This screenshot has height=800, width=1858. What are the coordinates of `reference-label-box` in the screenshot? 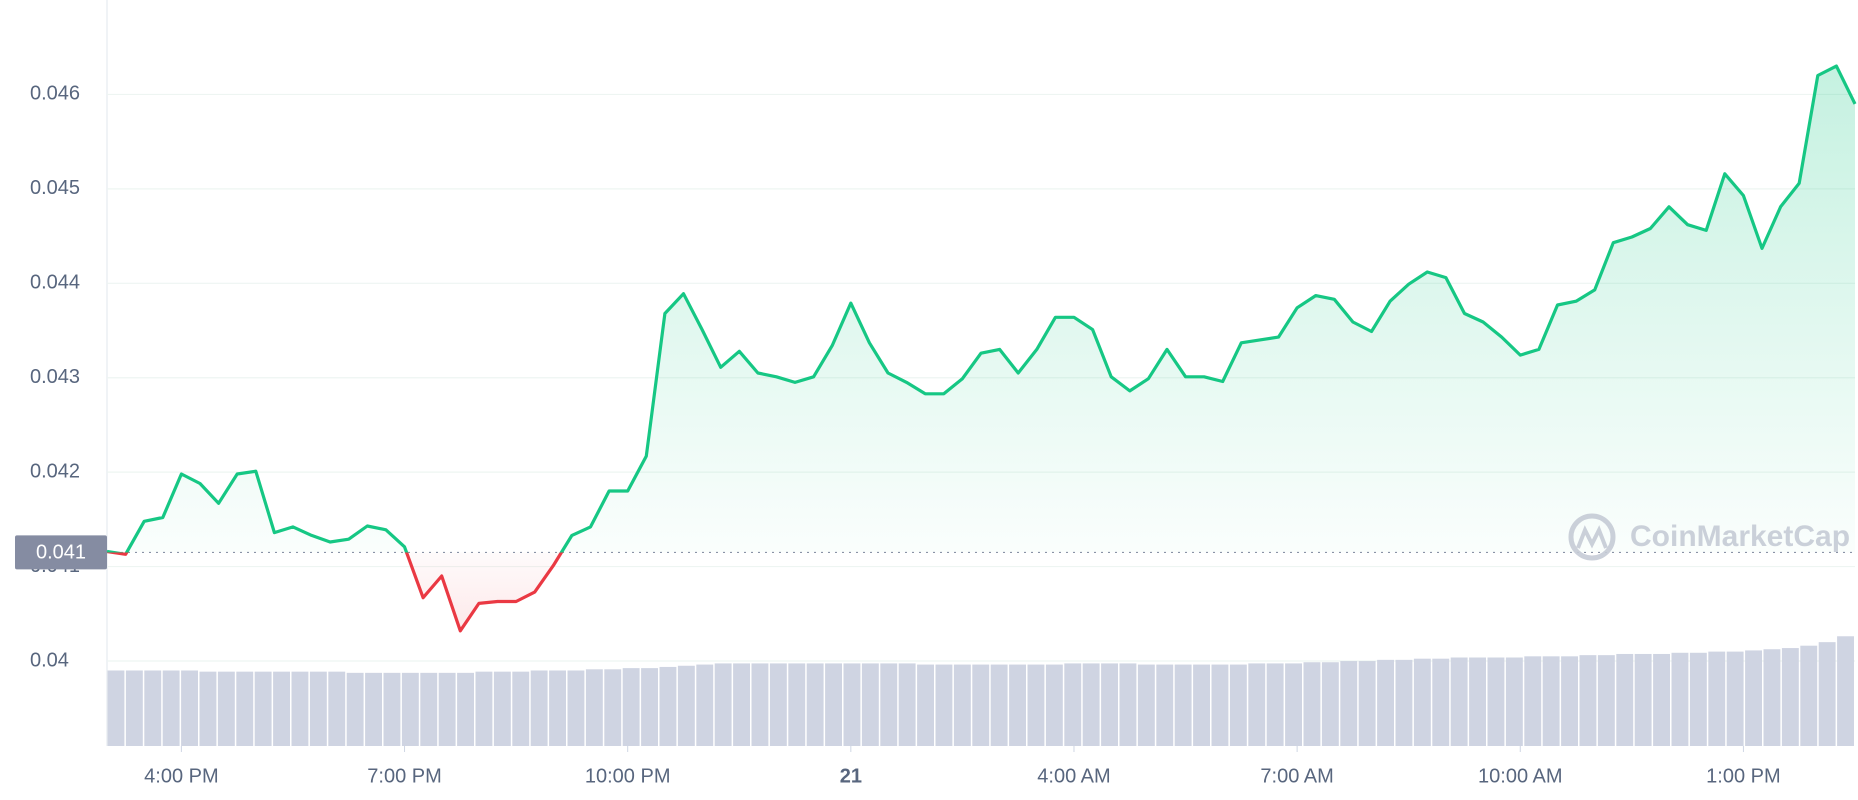 It's located at (61, 552).